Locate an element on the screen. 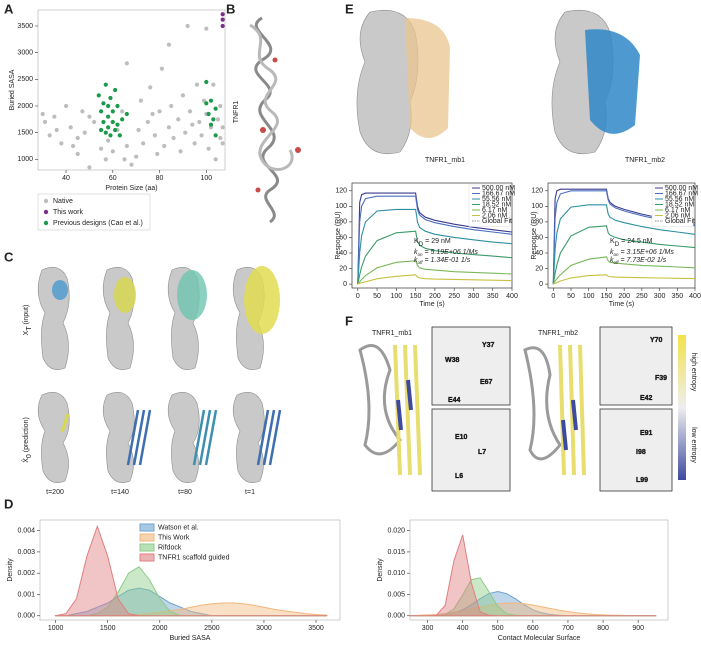  legend-label: 18.52 nM is located at coordinates (496, 204).